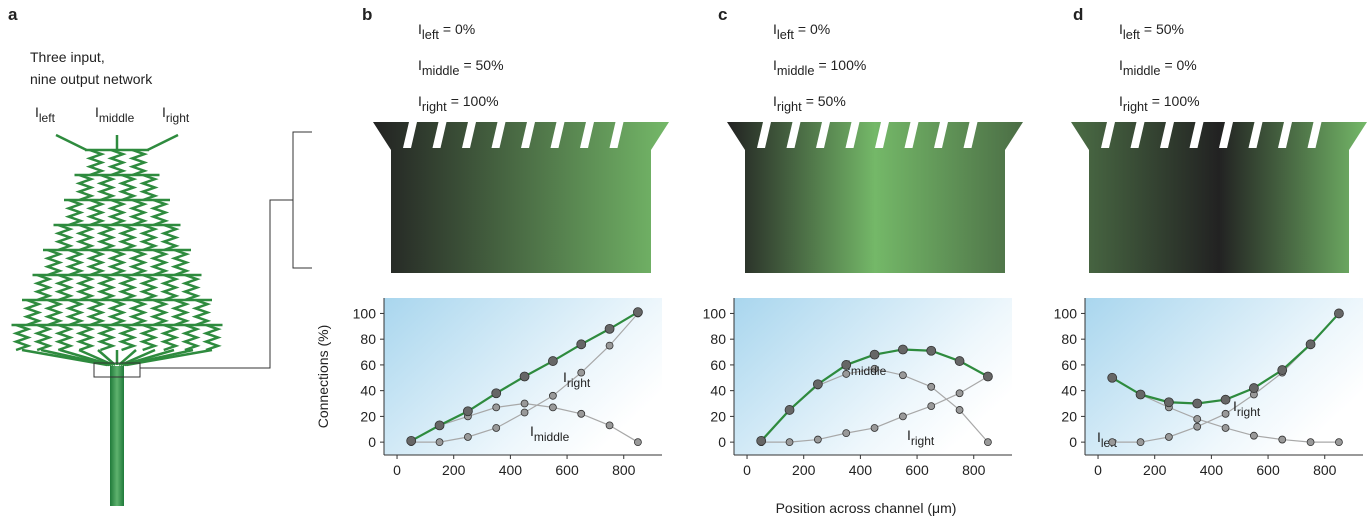  I want to click on panel-label: c, so click(722, 14).